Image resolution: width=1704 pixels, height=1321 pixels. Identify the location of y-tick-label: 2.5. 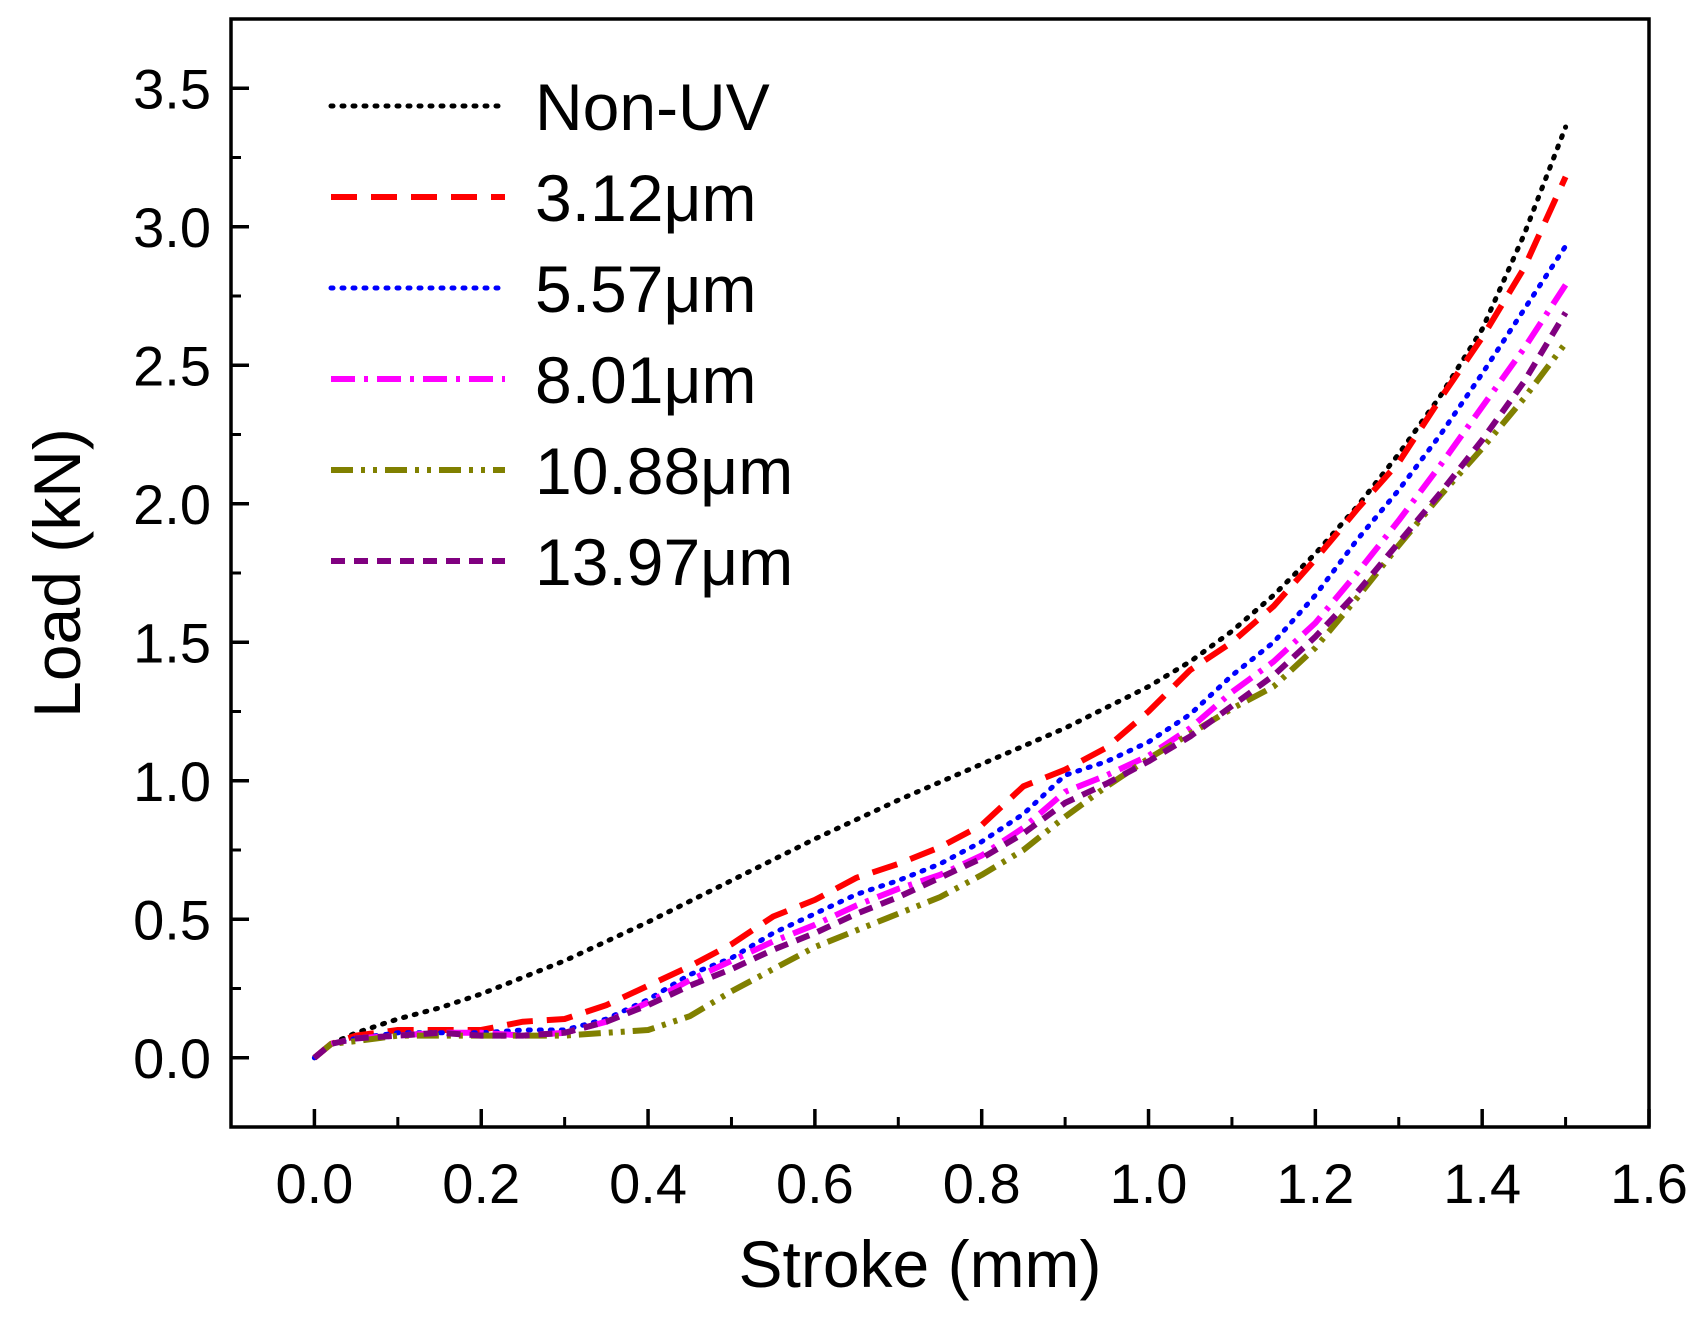
(172, 365).